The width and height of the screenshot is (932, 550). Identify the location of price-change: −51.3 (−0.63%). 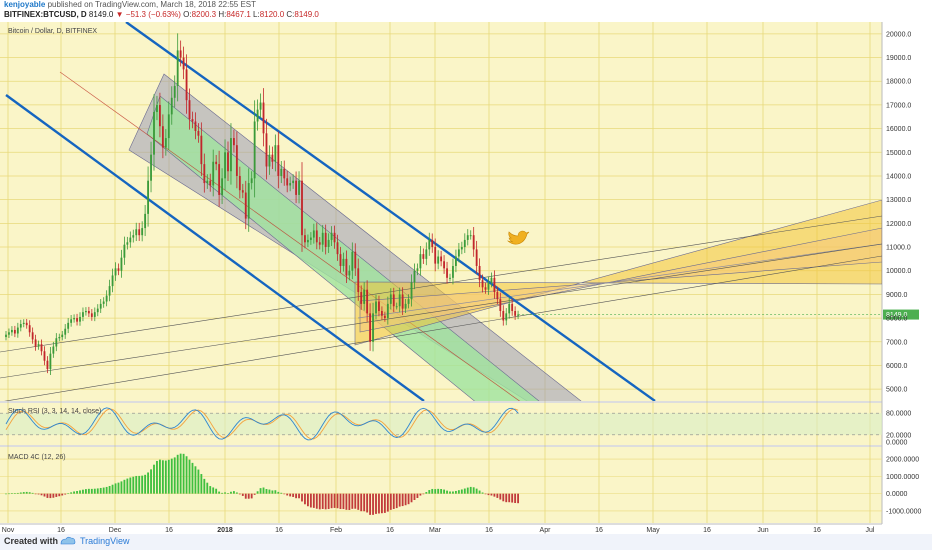
(153, 14).